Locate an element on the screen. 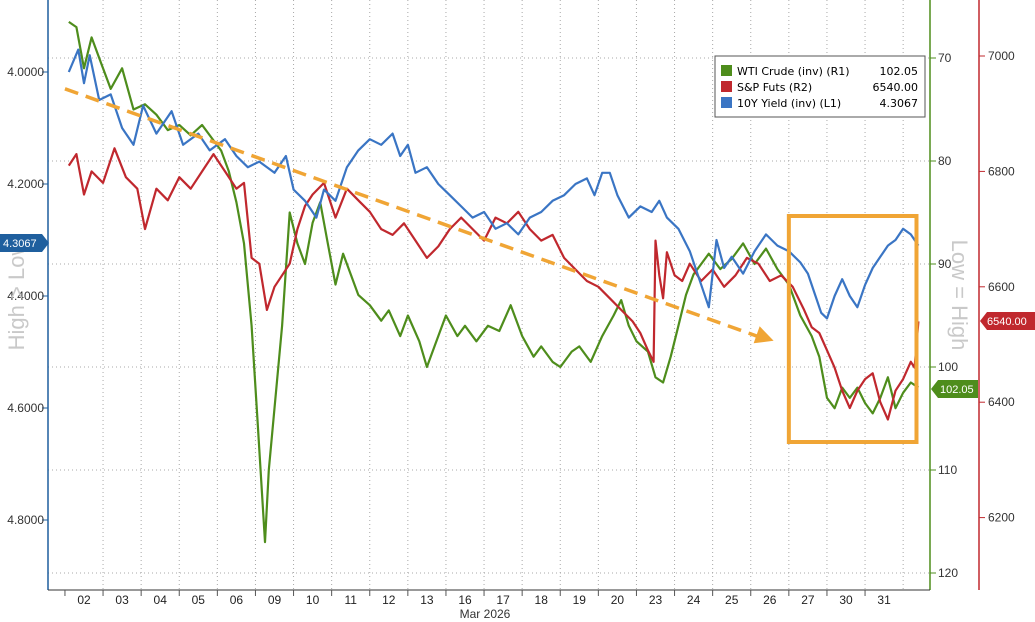  last-value-tag-yield: 4.3067 is located at coordinates (24, 243).